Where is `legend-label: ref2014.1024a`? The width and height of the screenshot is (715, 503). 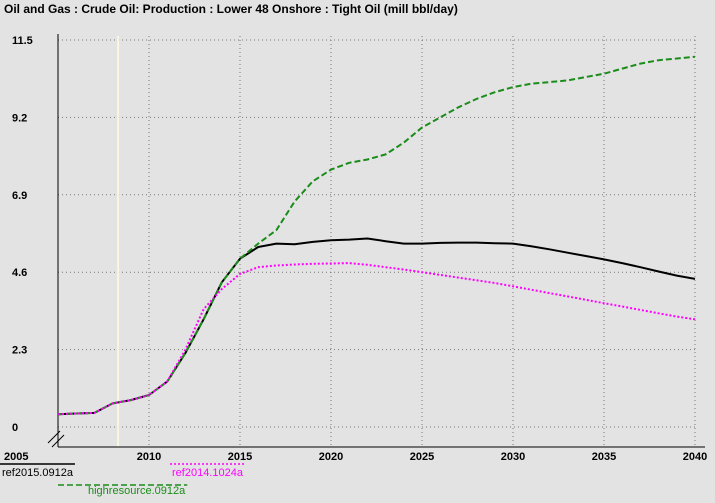 legend-label: ref2014.1024a is located at coordinates (208, 473).